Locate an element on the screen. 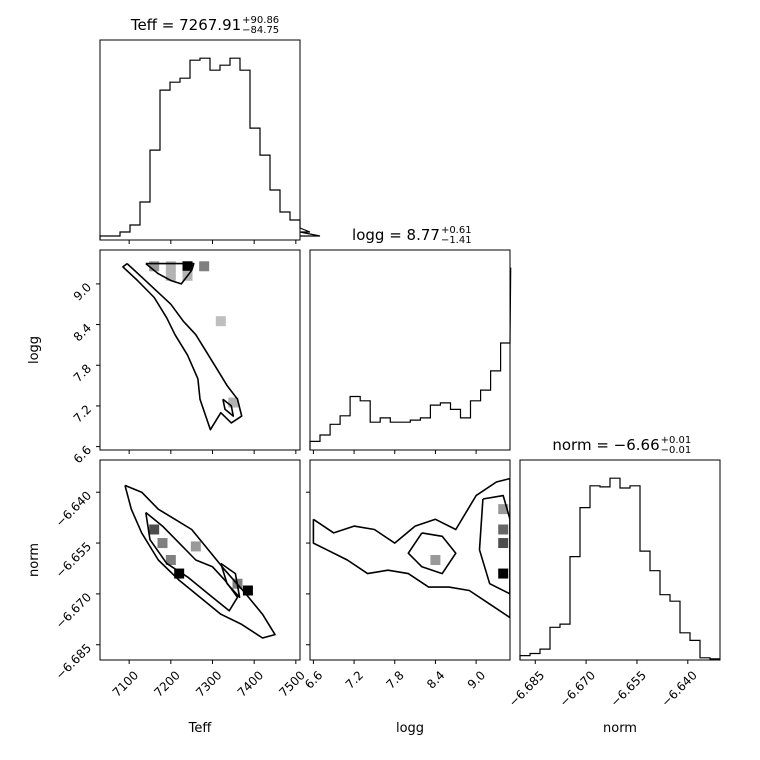  panel-logg-norm is located at coordinates (410, 560).